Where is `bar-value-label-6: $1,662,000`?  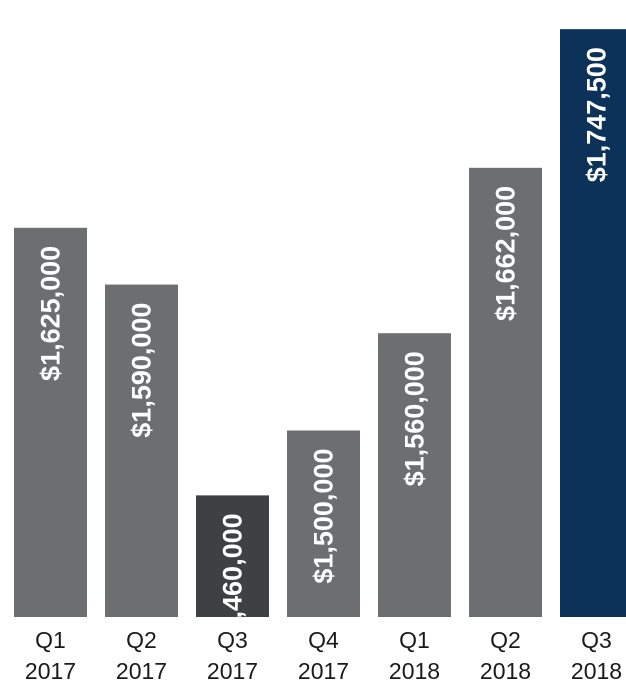
bar-value-label-6: $1,662,000 is located at coordinates (506, 253).